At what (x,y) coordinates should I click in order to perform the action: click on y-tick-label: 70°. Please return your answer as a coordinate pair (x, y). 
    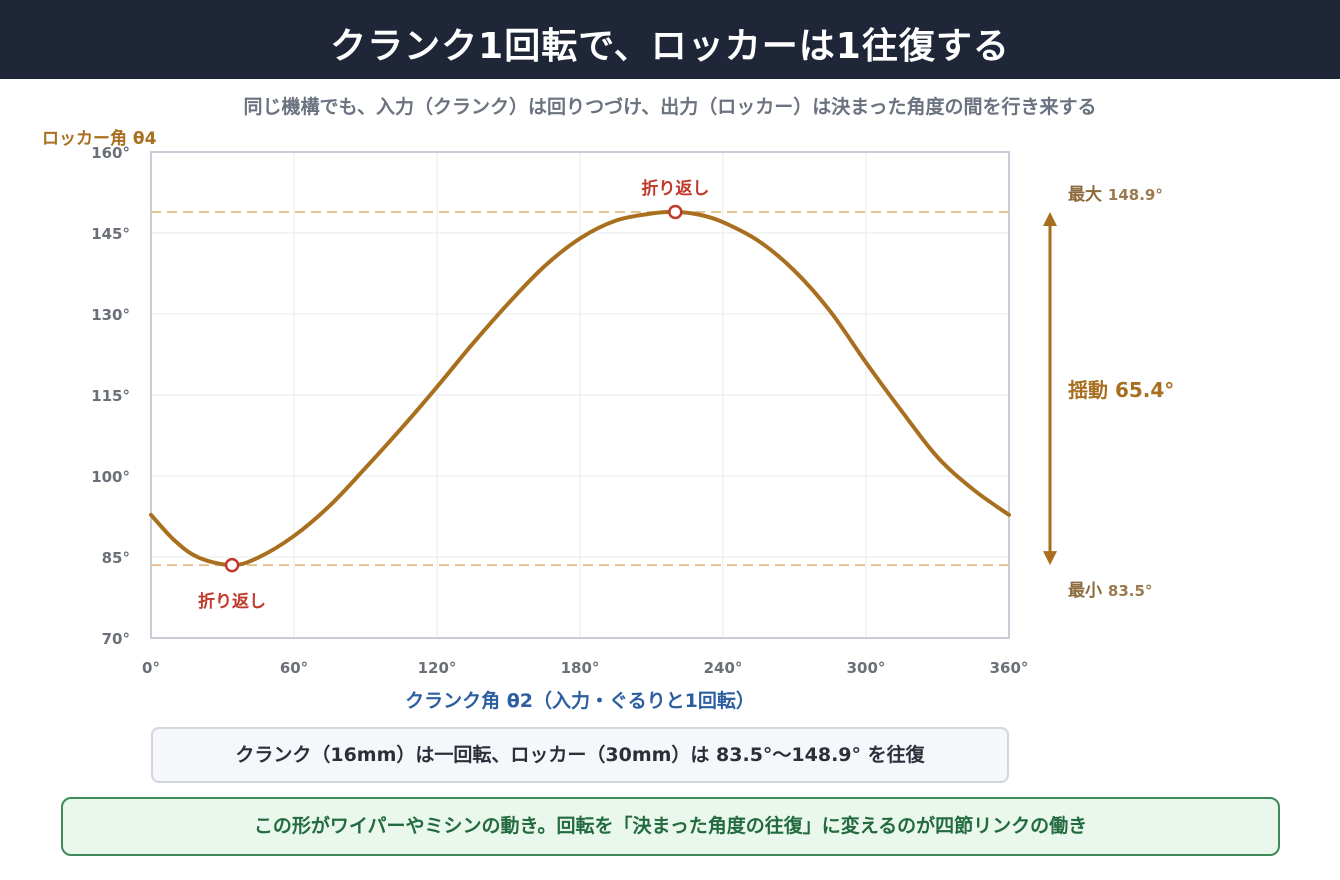
    Looking at the image, I should click on (116, 639).